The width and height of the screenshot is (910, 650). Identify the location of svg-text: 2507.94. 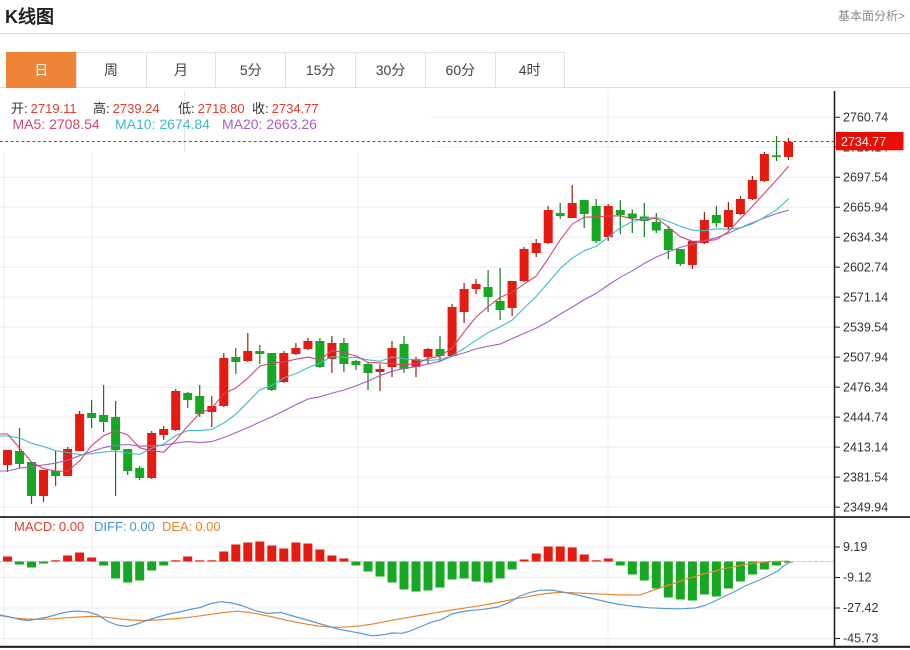
(865, 357).